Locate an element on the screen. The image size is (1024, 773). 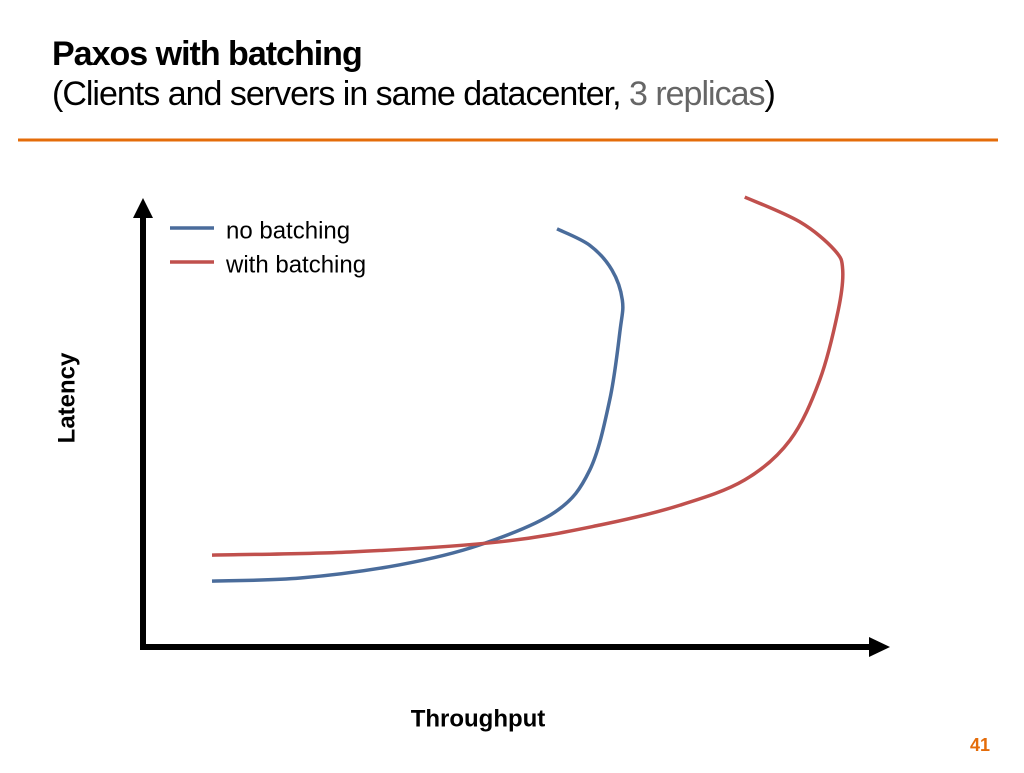
y-axis-arrow is located at coordinates (143, 208).